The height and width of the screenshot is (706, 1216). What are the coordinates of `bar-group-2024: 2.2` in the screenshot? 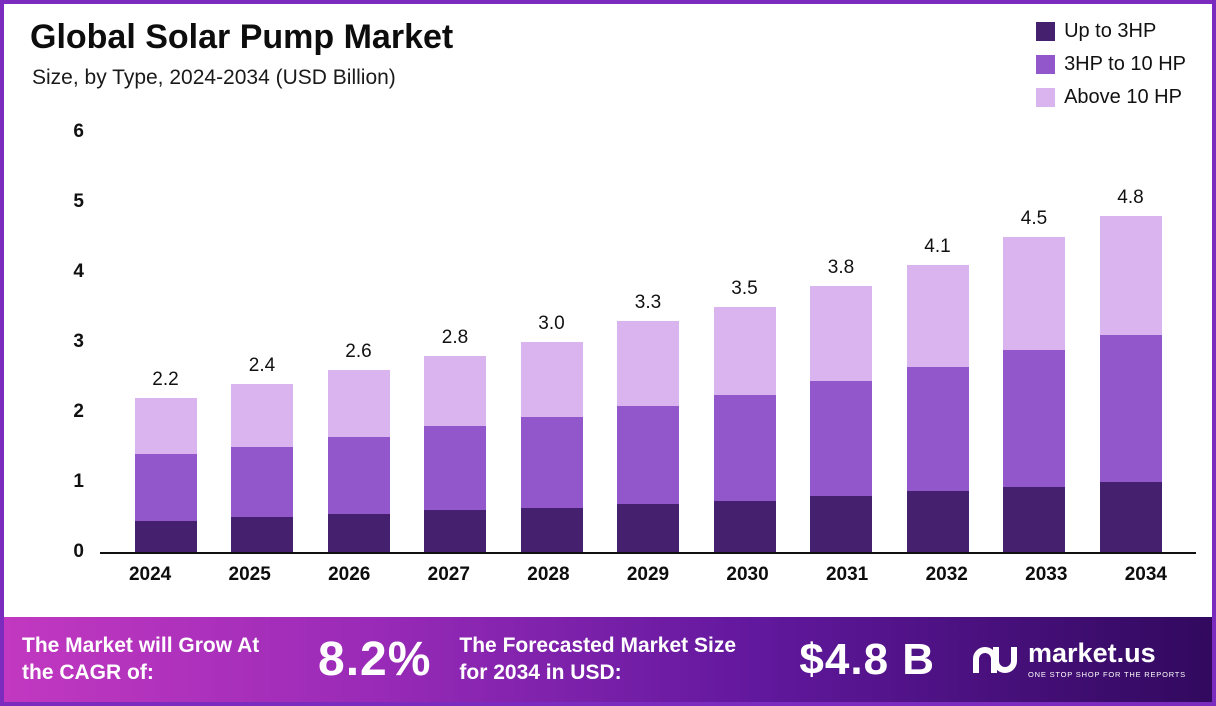 It's located at (165, 342).